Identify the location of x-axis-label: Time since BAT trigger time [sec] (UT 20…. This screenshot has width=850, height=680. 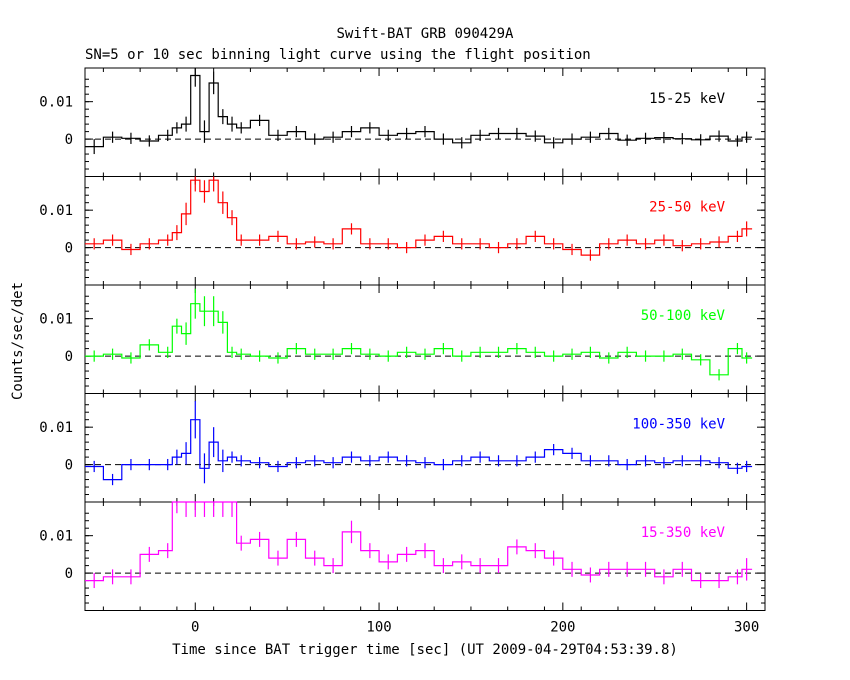
(425, 650).